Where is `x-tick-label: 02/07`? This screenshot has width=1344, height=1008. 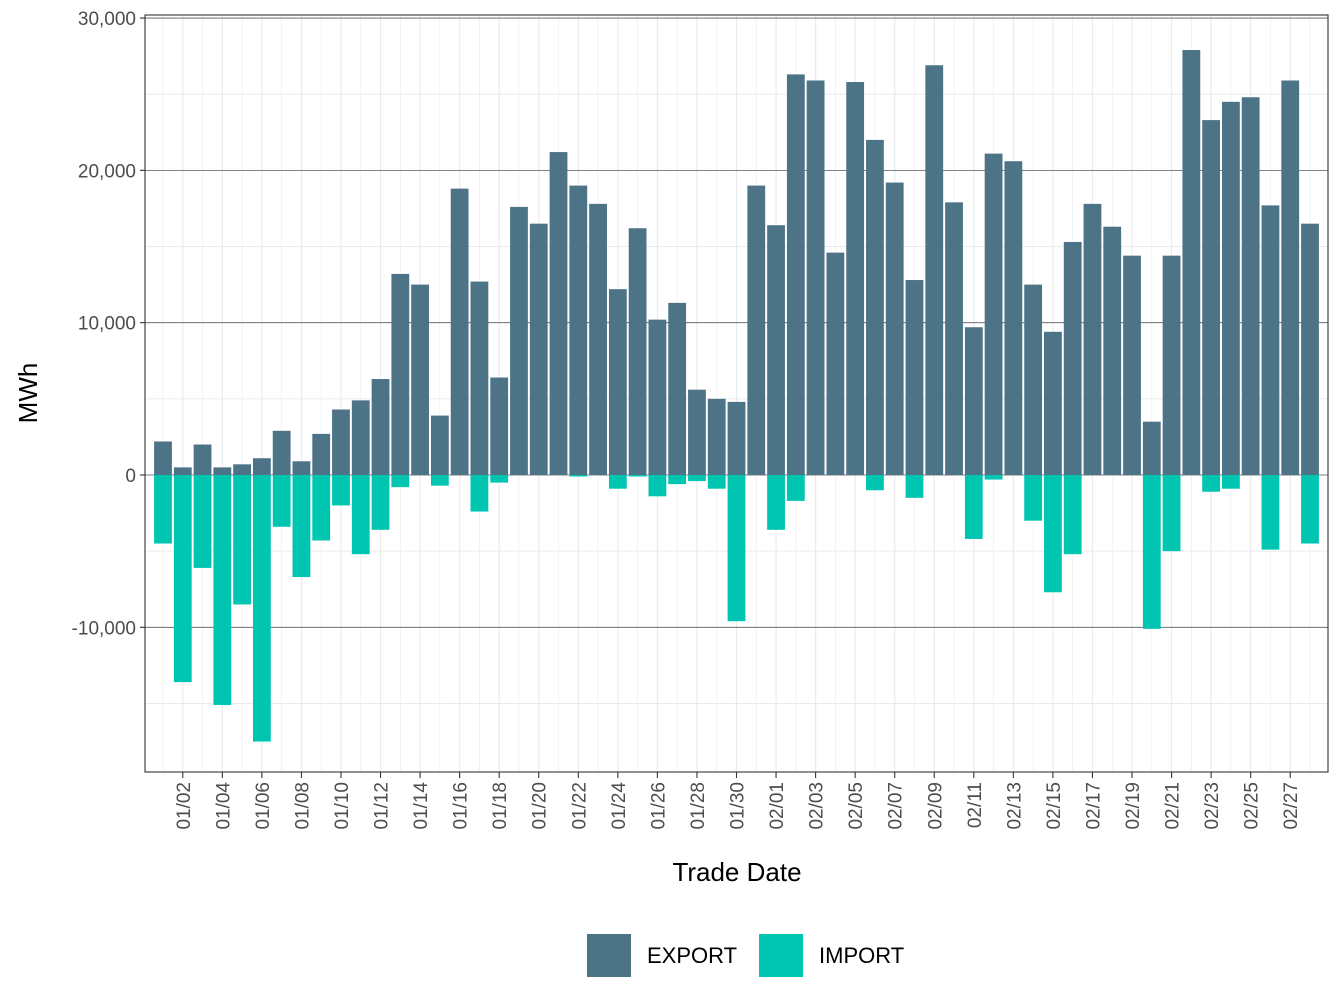 x-tick-label: 02/07 is located at coordinates (896, 806).